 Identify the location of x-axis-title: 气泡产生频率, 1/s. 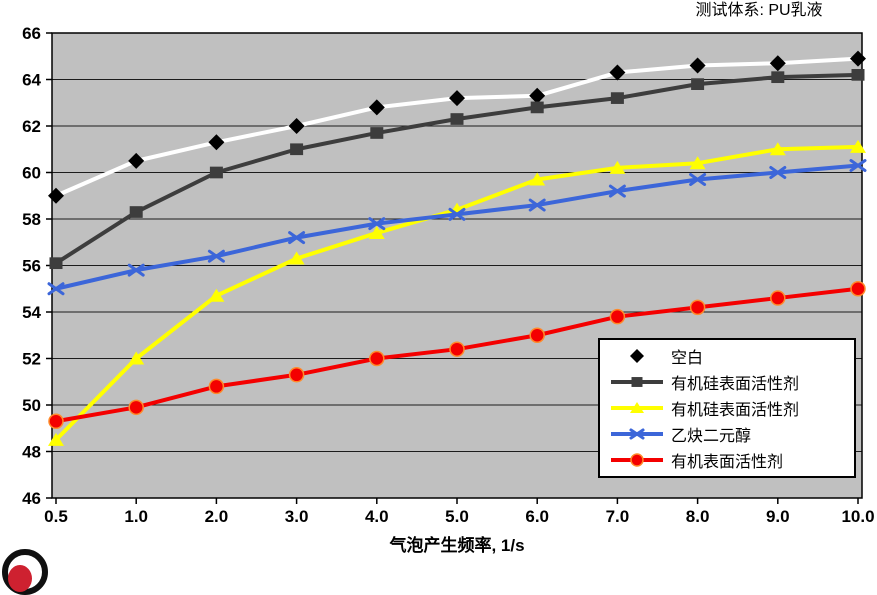
(457, 545).